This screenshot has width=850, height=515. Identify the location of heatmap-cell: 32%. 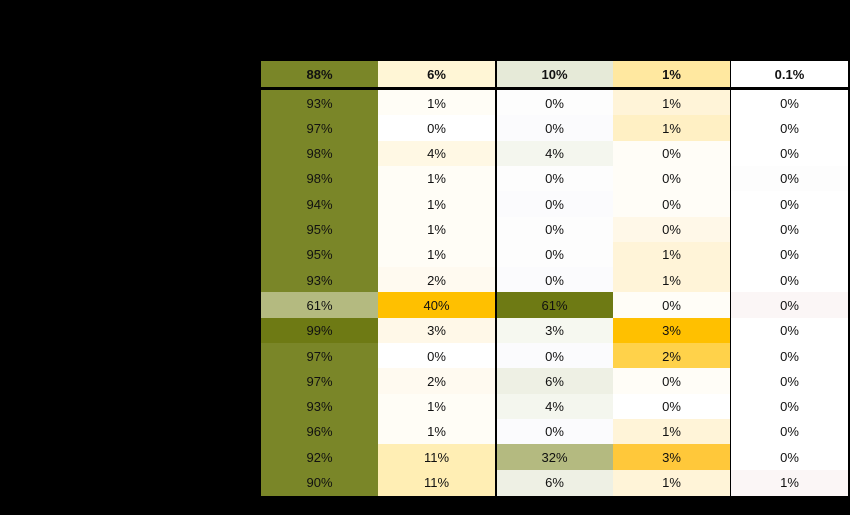
(554, 457).